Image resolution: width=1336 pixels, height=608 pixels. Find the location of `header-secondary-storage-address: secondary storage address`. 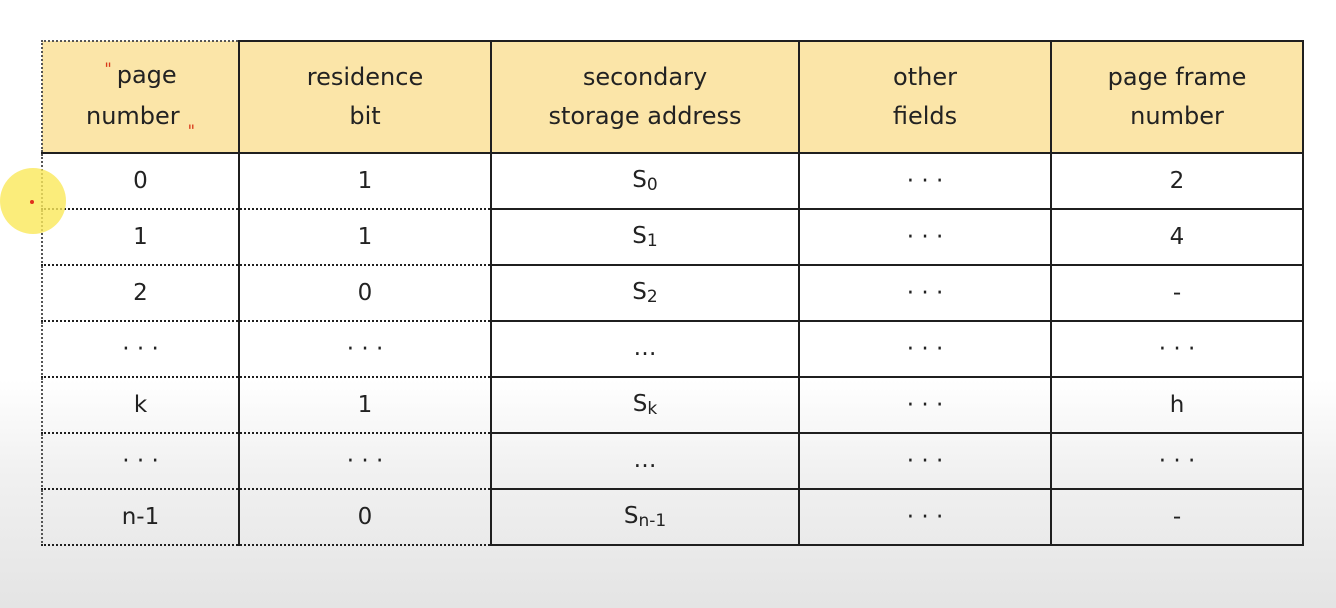

header-secondary-storage-address: secondary storage address is located at coordinates (645, 97).